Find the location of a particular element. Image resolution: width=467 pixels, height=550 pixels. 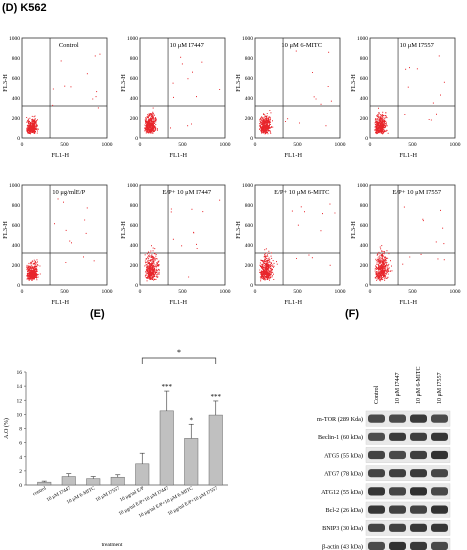

plot-title: E/P+ 10 μM I7557 is located at coordinates (417, 192).